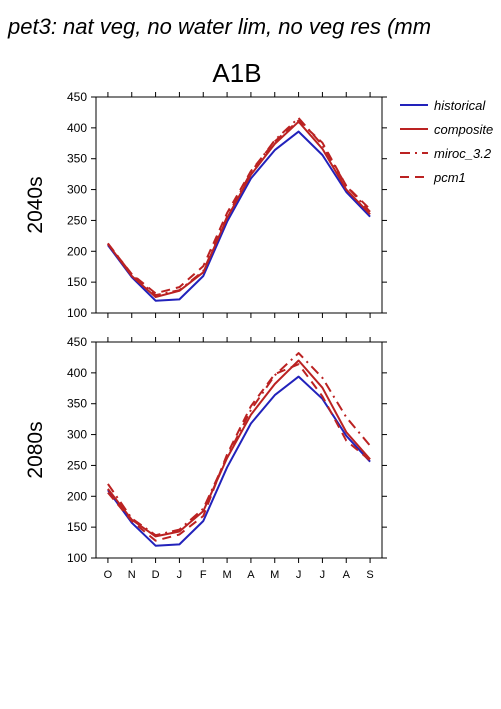  What do you see at coordinates (446, 141) in the screenshot?
I see `legend: historical composite miroc_3.2 pcm1` at bounding box center [446, 141].